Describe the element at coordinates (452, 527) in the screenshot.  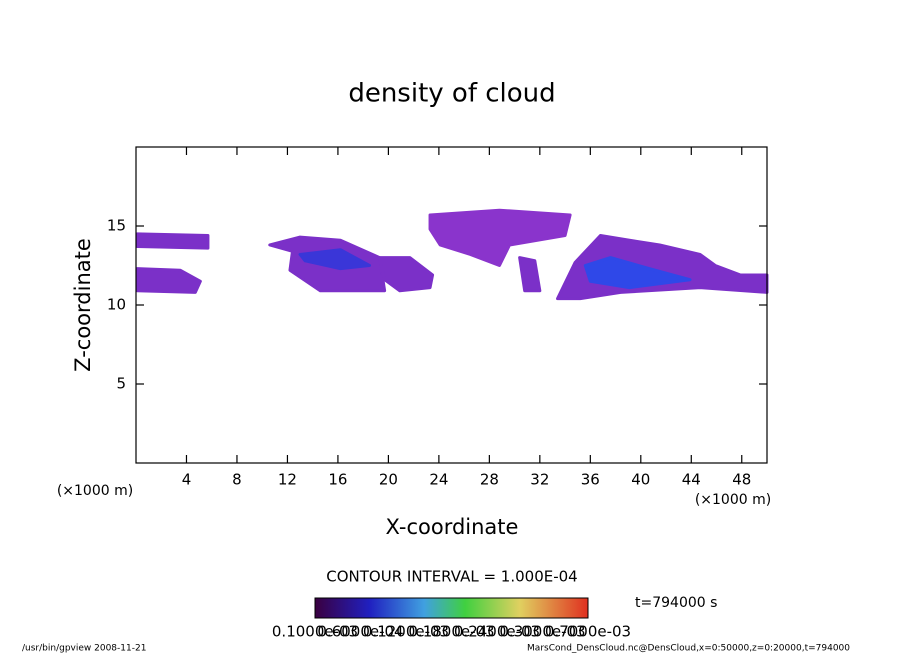
I see `x-axis-label: X-coordinate` at that location.